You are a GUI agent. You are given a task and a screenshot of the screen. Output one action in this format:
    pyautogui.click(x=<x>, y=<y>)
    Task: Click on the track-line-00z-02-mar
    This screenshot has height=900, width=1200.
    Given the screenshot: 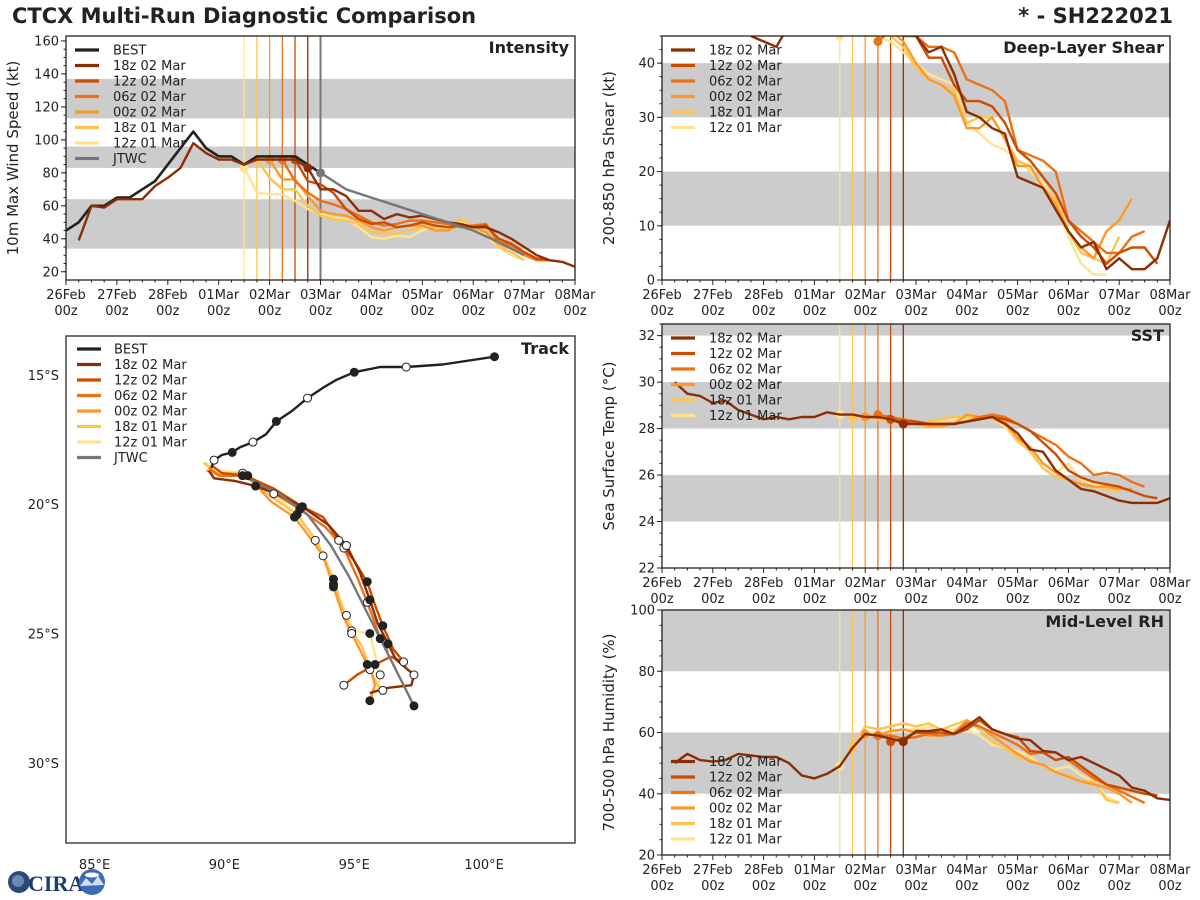 What is the action you would take?
    pyautogui.click(x=291, y=585)
    